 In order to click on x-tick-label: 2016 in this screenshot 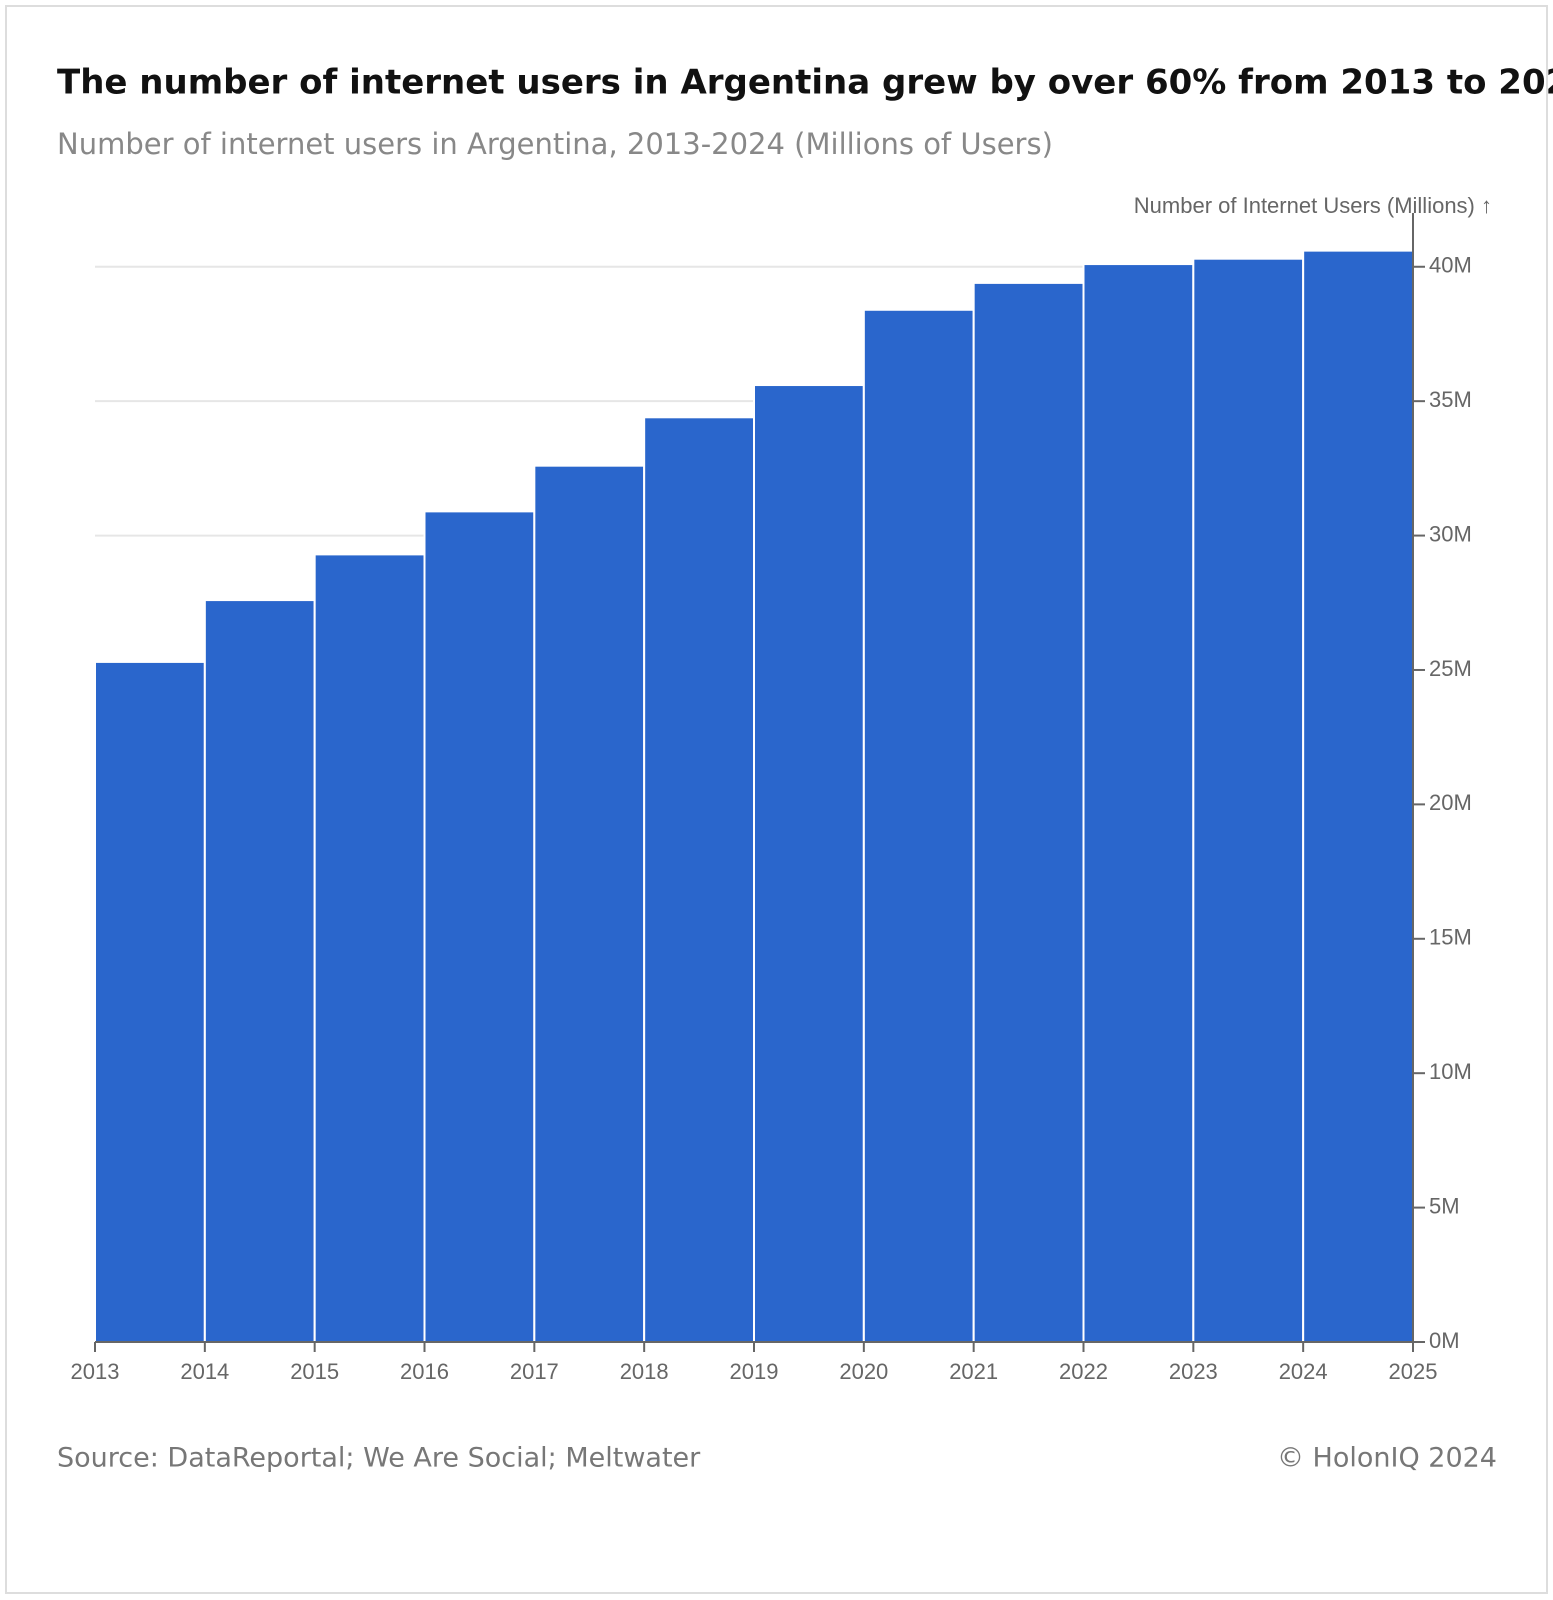, I will do `click(424, 1371)`.